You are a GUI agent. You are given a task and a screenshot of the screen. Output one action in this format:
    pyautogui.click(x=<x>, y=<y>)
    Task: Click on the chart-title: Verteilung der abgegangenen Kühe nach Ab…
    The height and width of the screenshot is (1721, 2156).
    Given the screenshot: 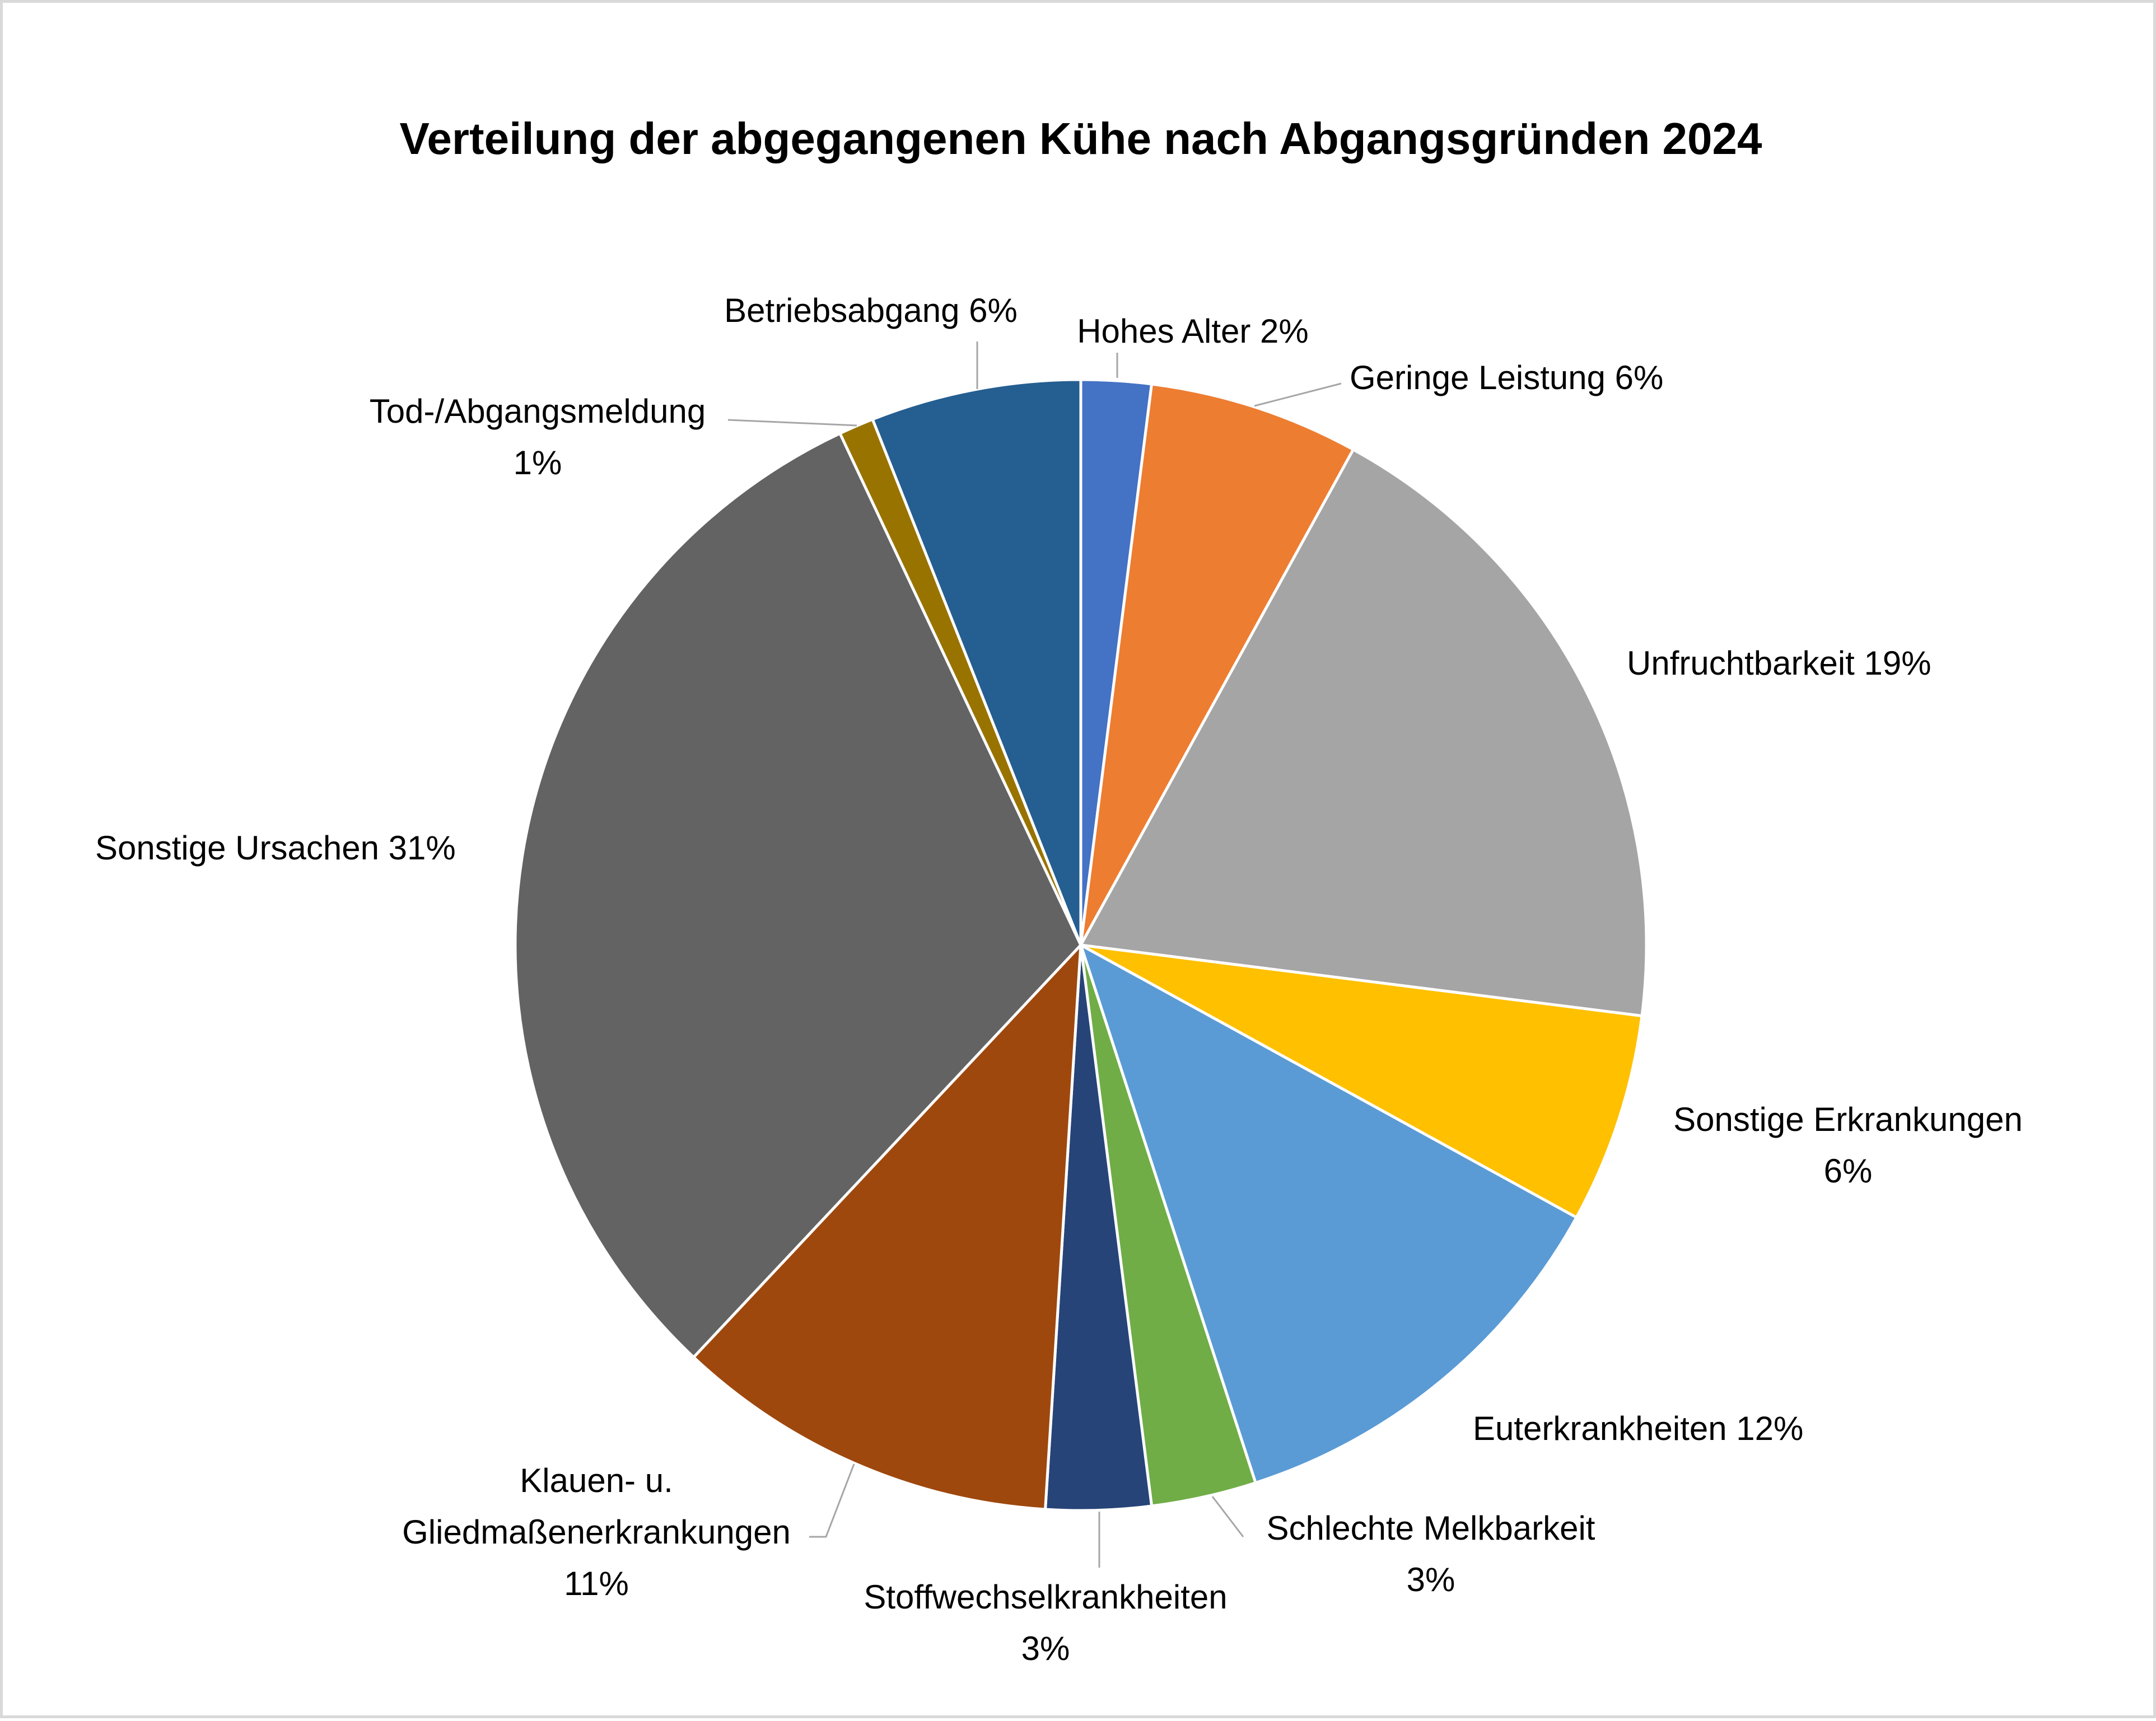 What is the action you would take?
    pyautogui.click(x=1081, y=139)
    